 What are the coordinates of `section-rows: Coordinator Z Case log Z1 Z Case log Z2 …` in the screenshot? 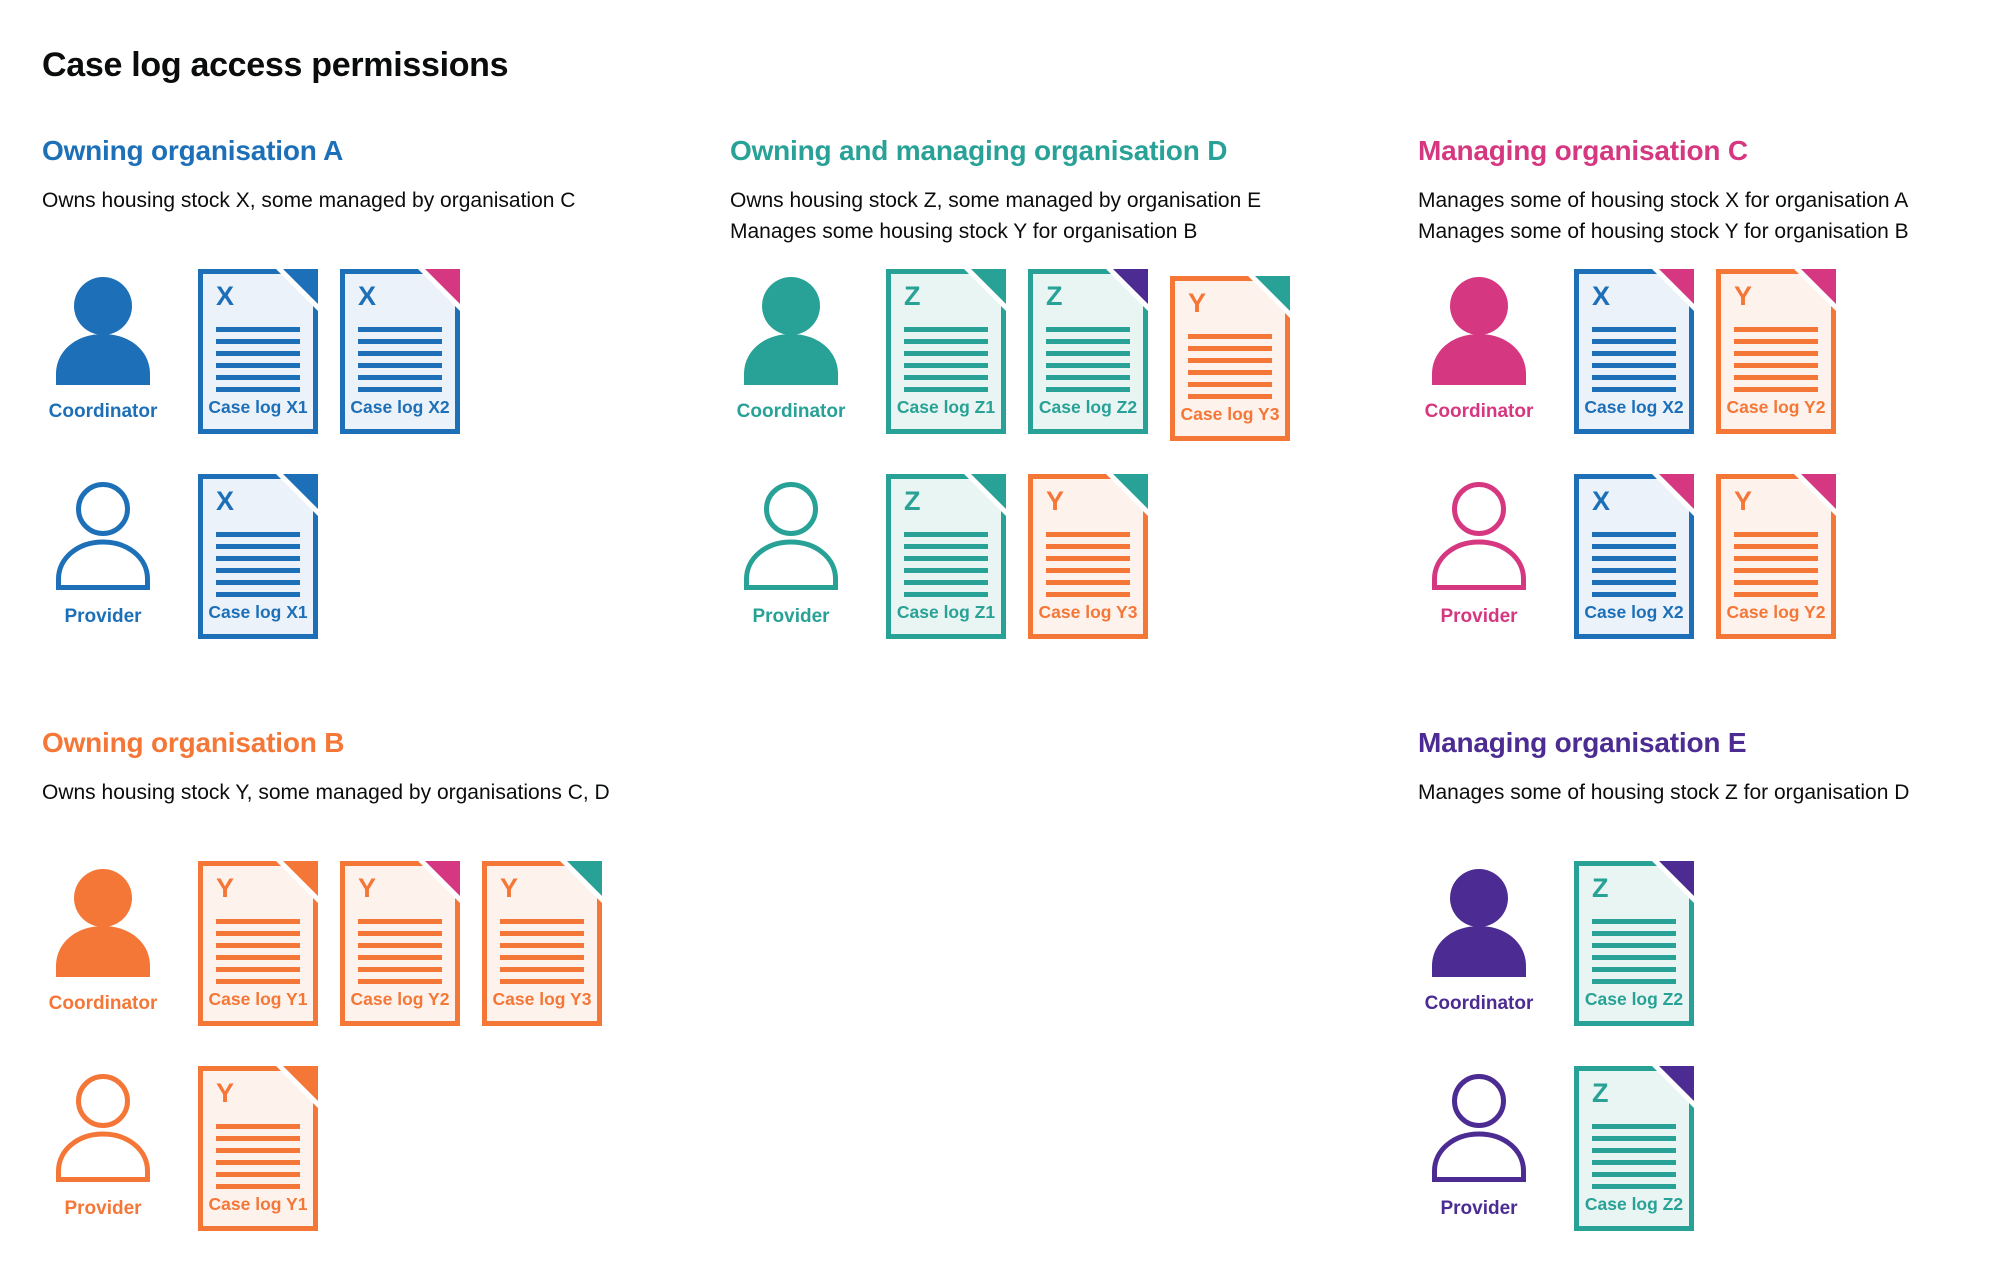 It's located at (1074, 454).